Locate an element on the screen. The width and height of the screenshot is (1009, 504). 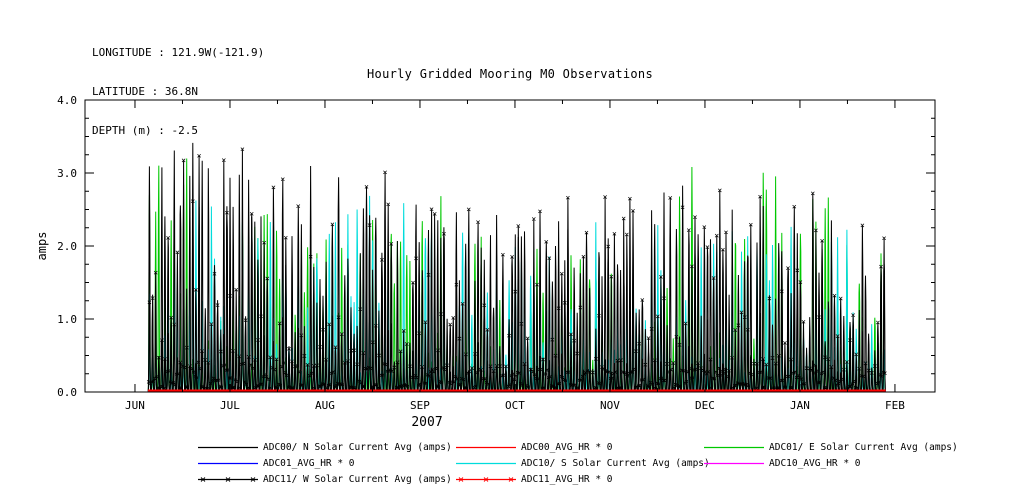
y-tick-label: 1.0 is located at coordinates (67, 319).